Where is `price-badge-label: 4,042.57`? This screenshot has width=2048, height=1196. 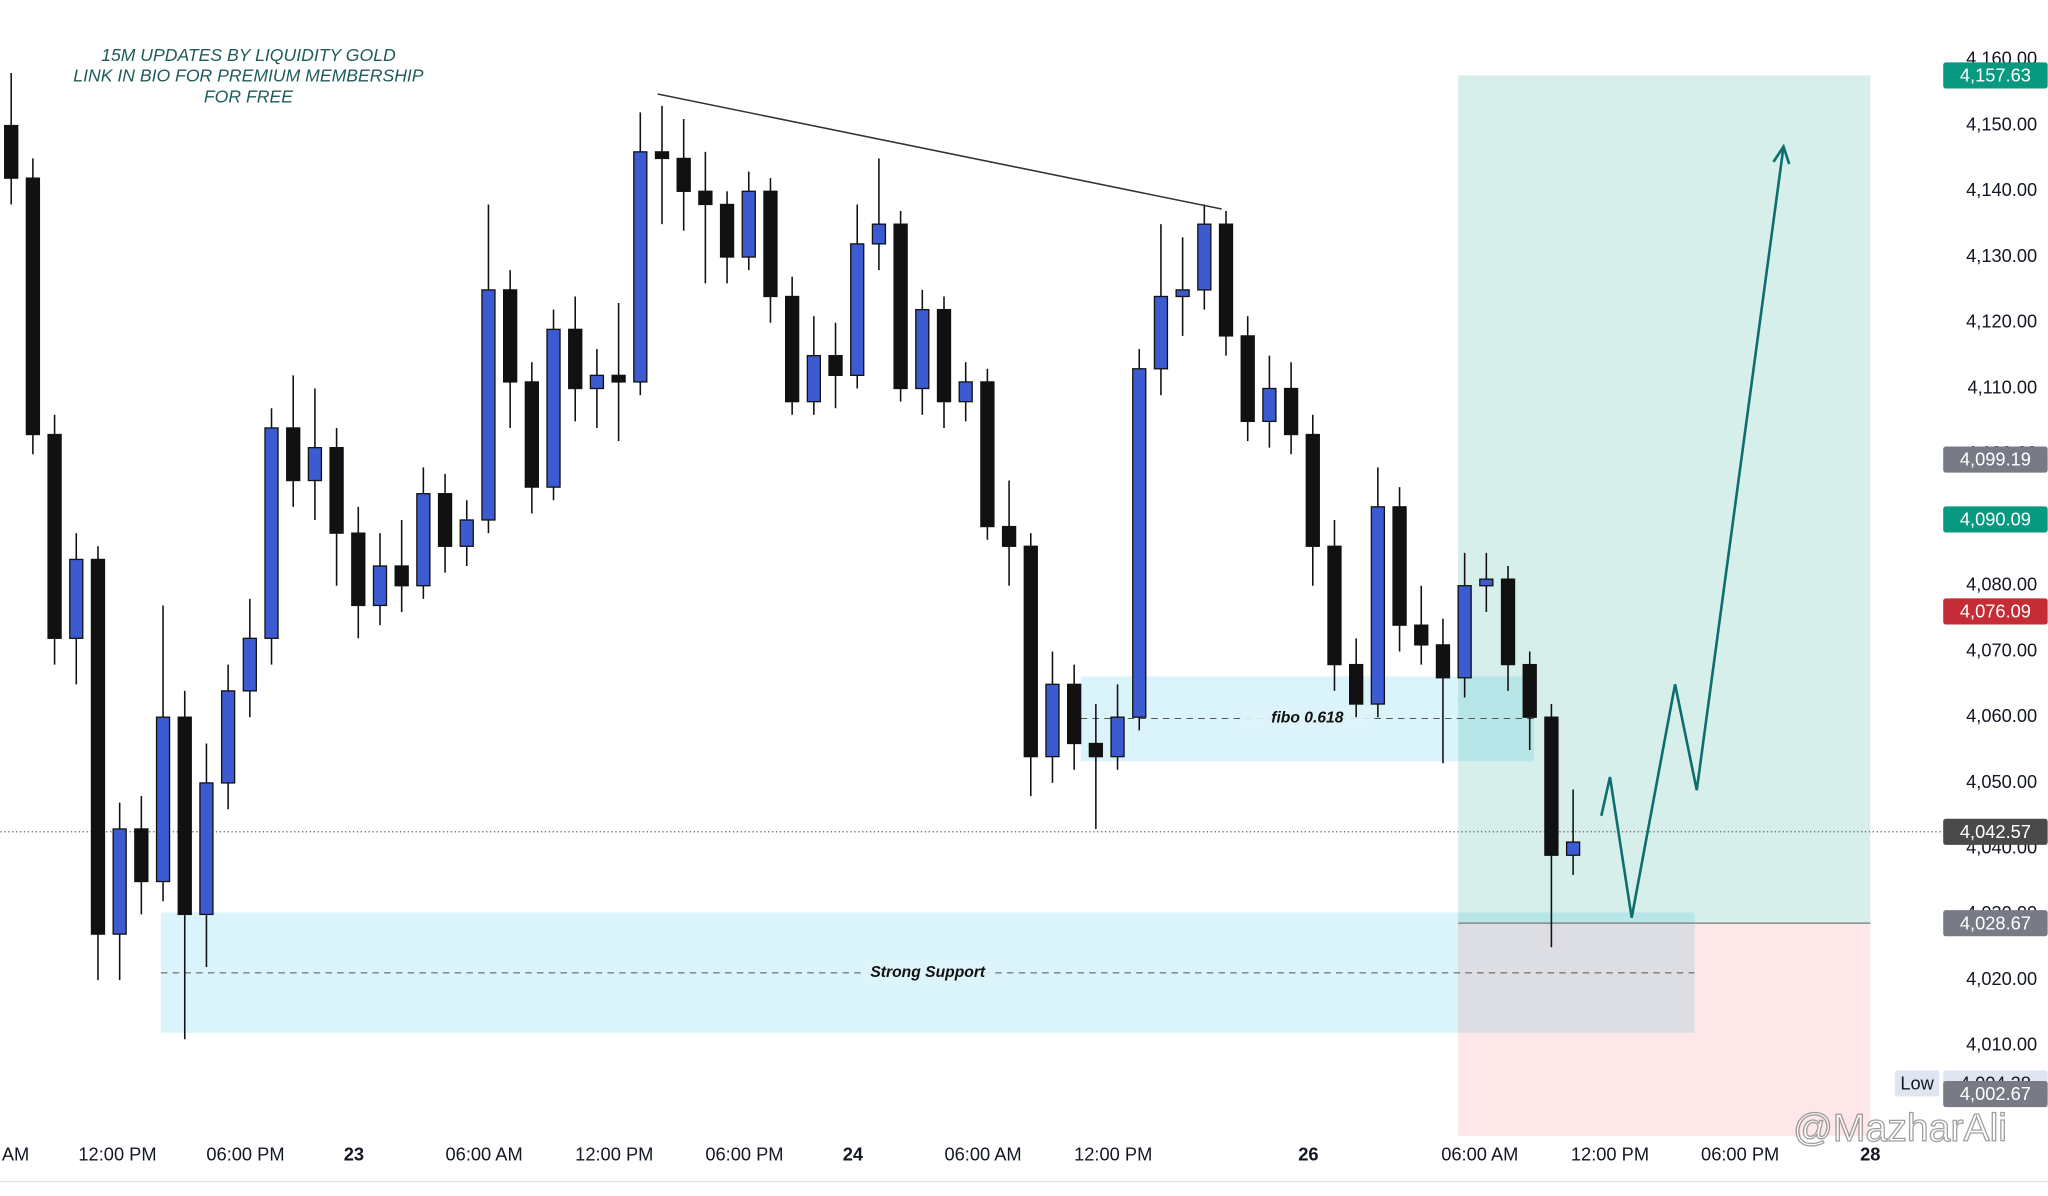 price-badge-label: 4,042.57 is located at coordinates (1995, 831).